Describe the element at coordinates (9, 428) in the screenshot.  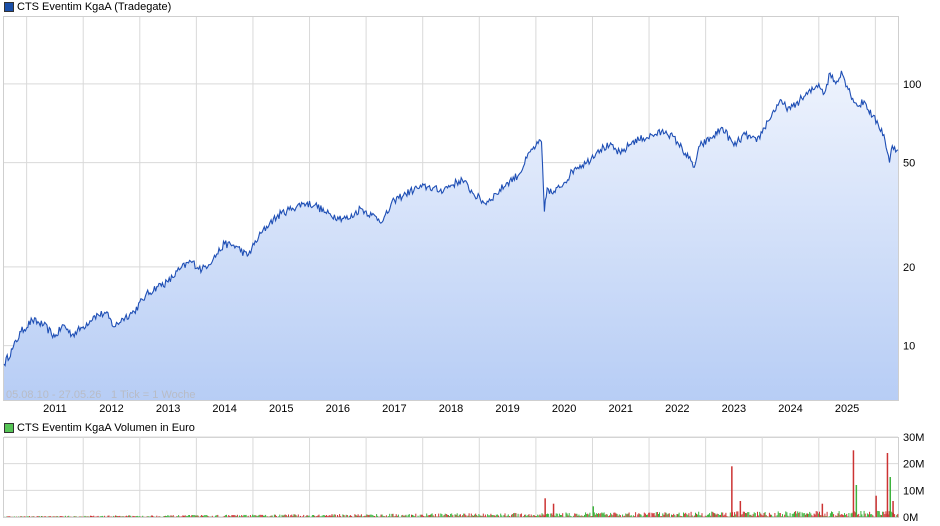
I see `volume-legend-swatch` at that location.